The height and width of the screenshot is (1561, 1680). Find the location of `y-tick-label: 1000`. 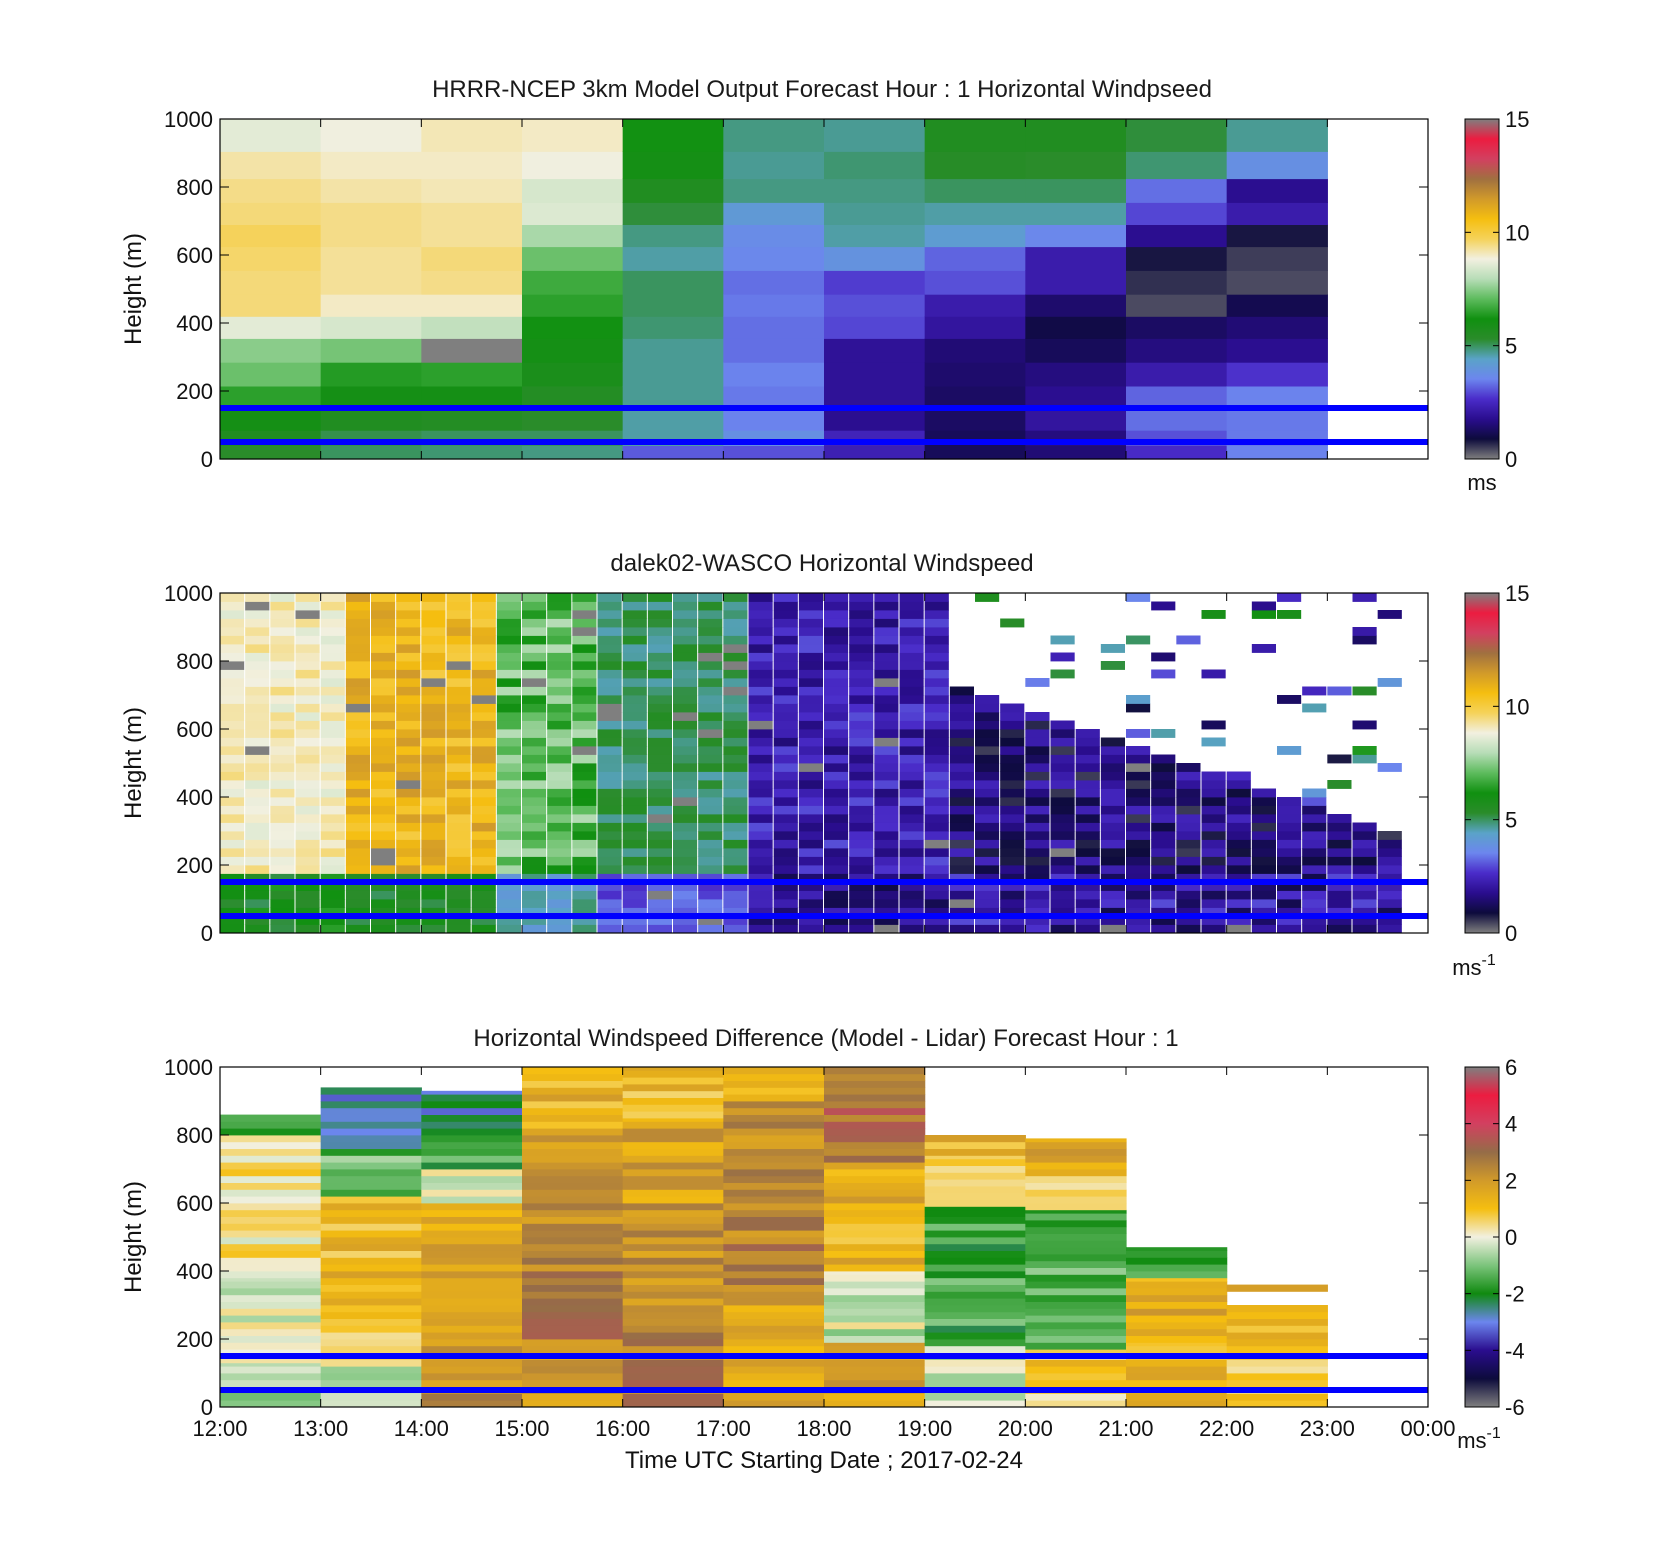

y-tick-label: 1000 is located at coordinates (188, 1067).